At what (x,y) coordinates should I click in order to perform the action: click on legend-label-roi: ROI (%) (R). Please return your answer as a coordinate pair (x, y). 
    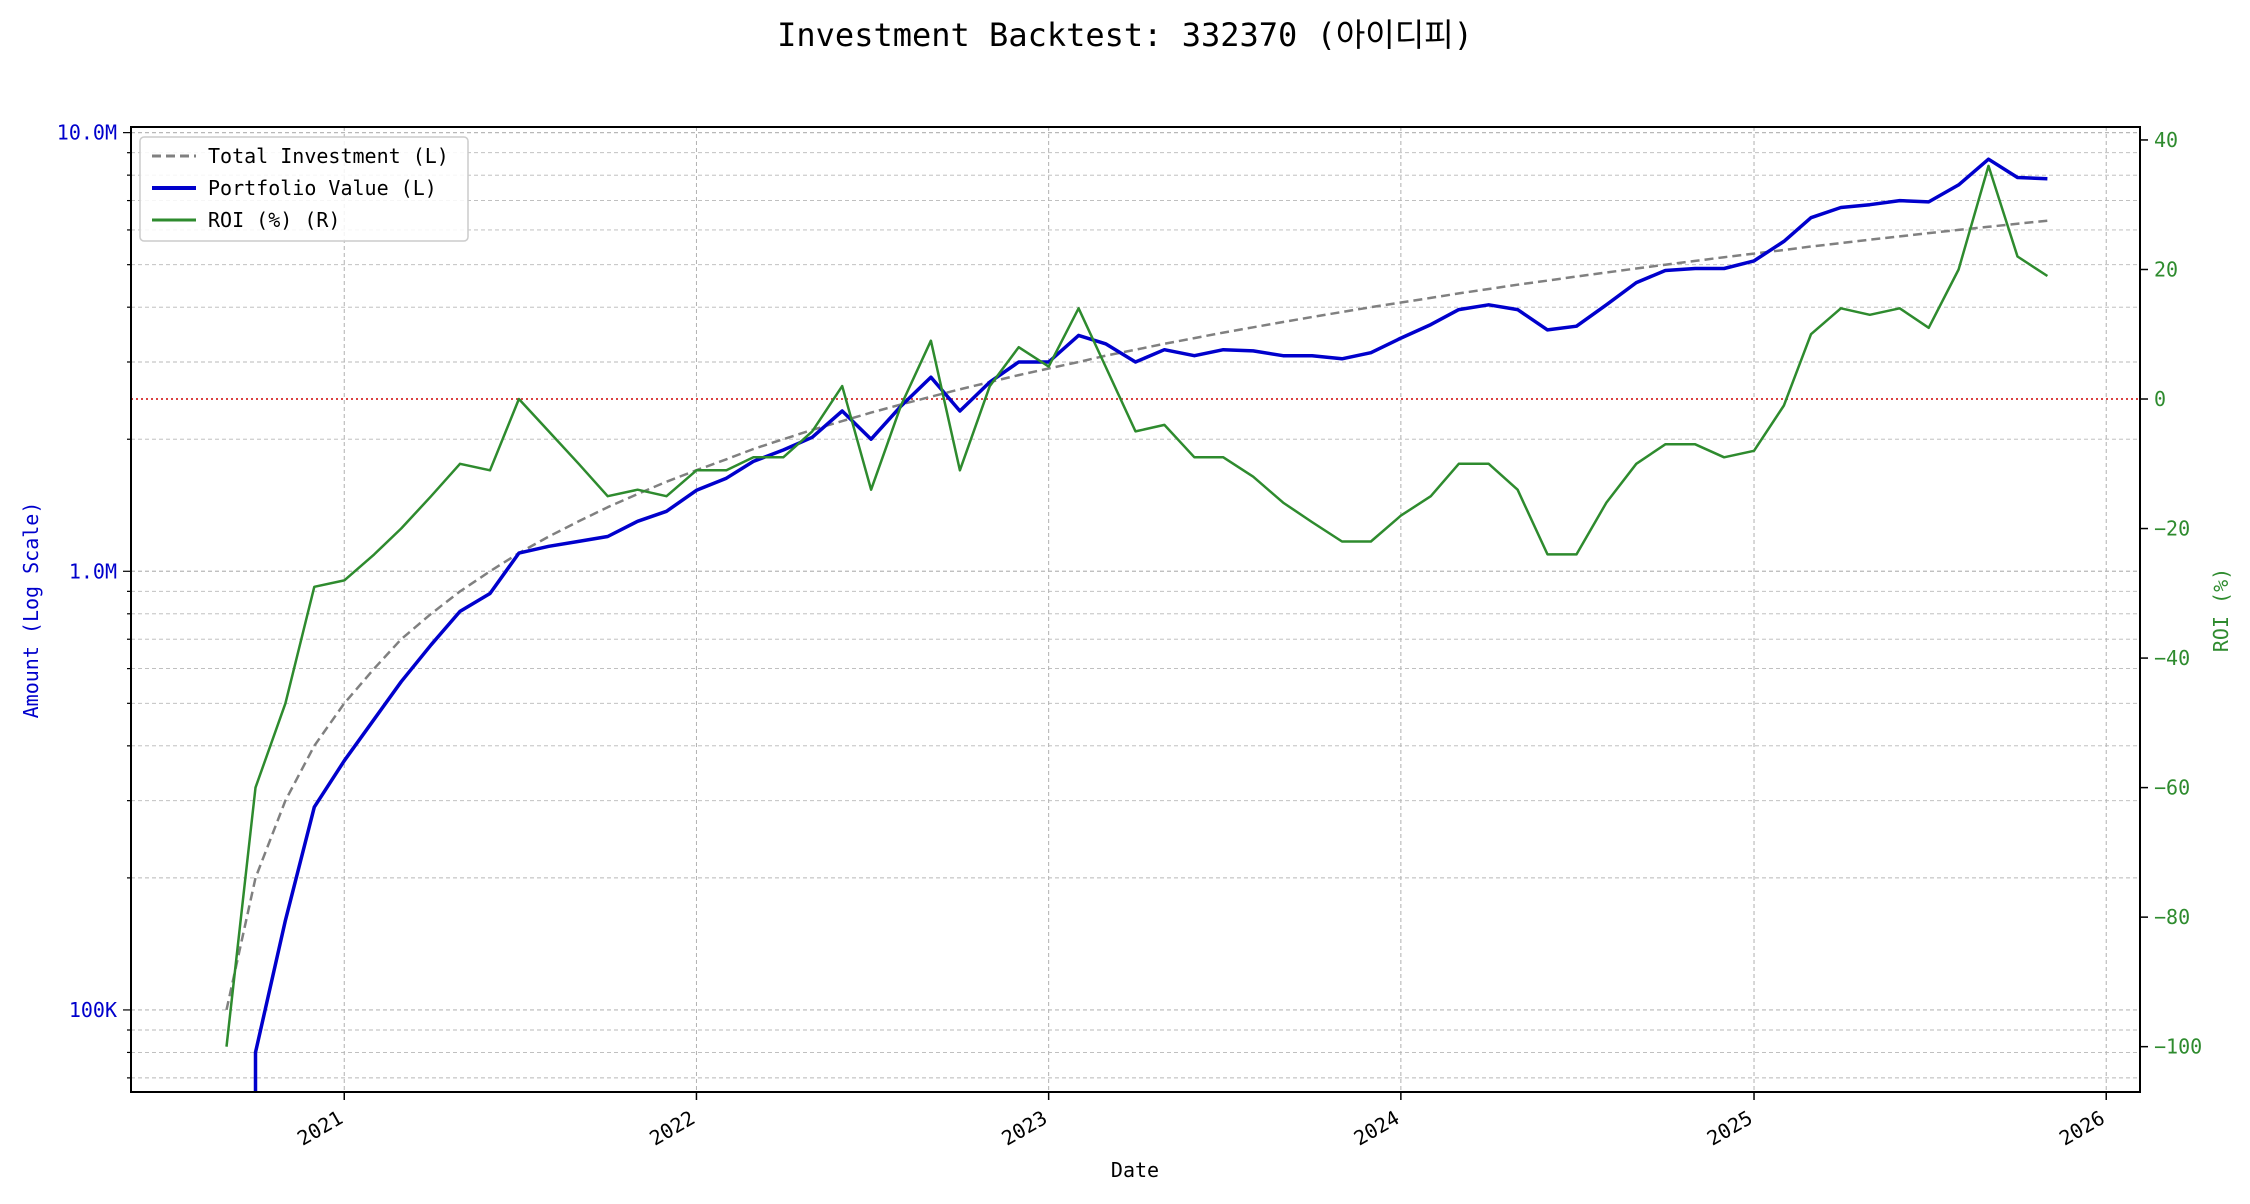
    Looking at the image, I should click on (274, 220).